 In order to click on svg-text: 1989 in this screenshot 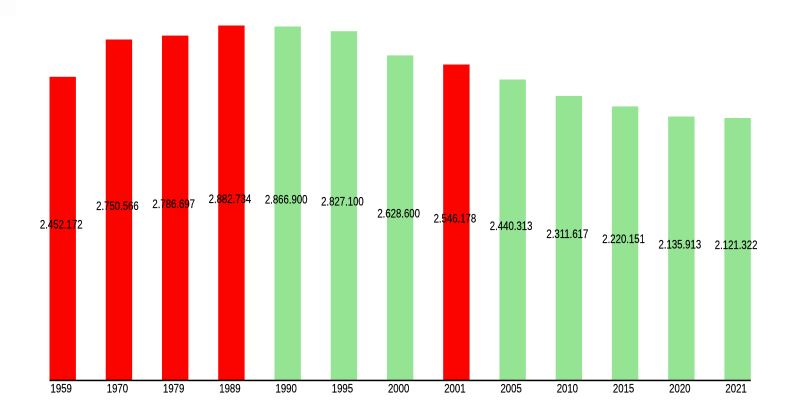, I will do `click(229, 389)`.